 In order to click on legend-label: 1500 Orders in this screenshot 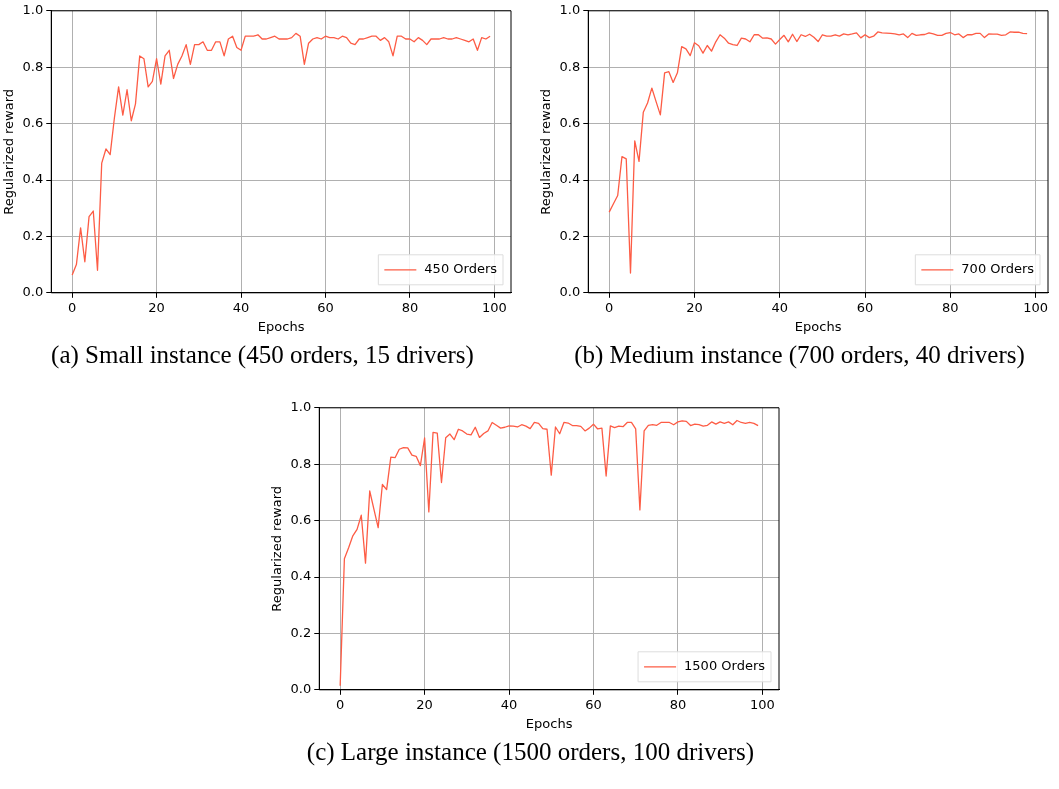, I will do `click(725, 666)`.